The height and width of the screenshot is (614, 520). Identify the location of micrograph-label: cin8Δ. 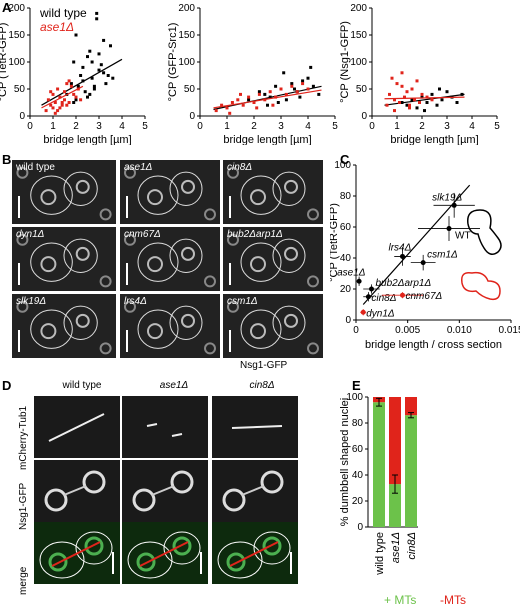
(240, 167).